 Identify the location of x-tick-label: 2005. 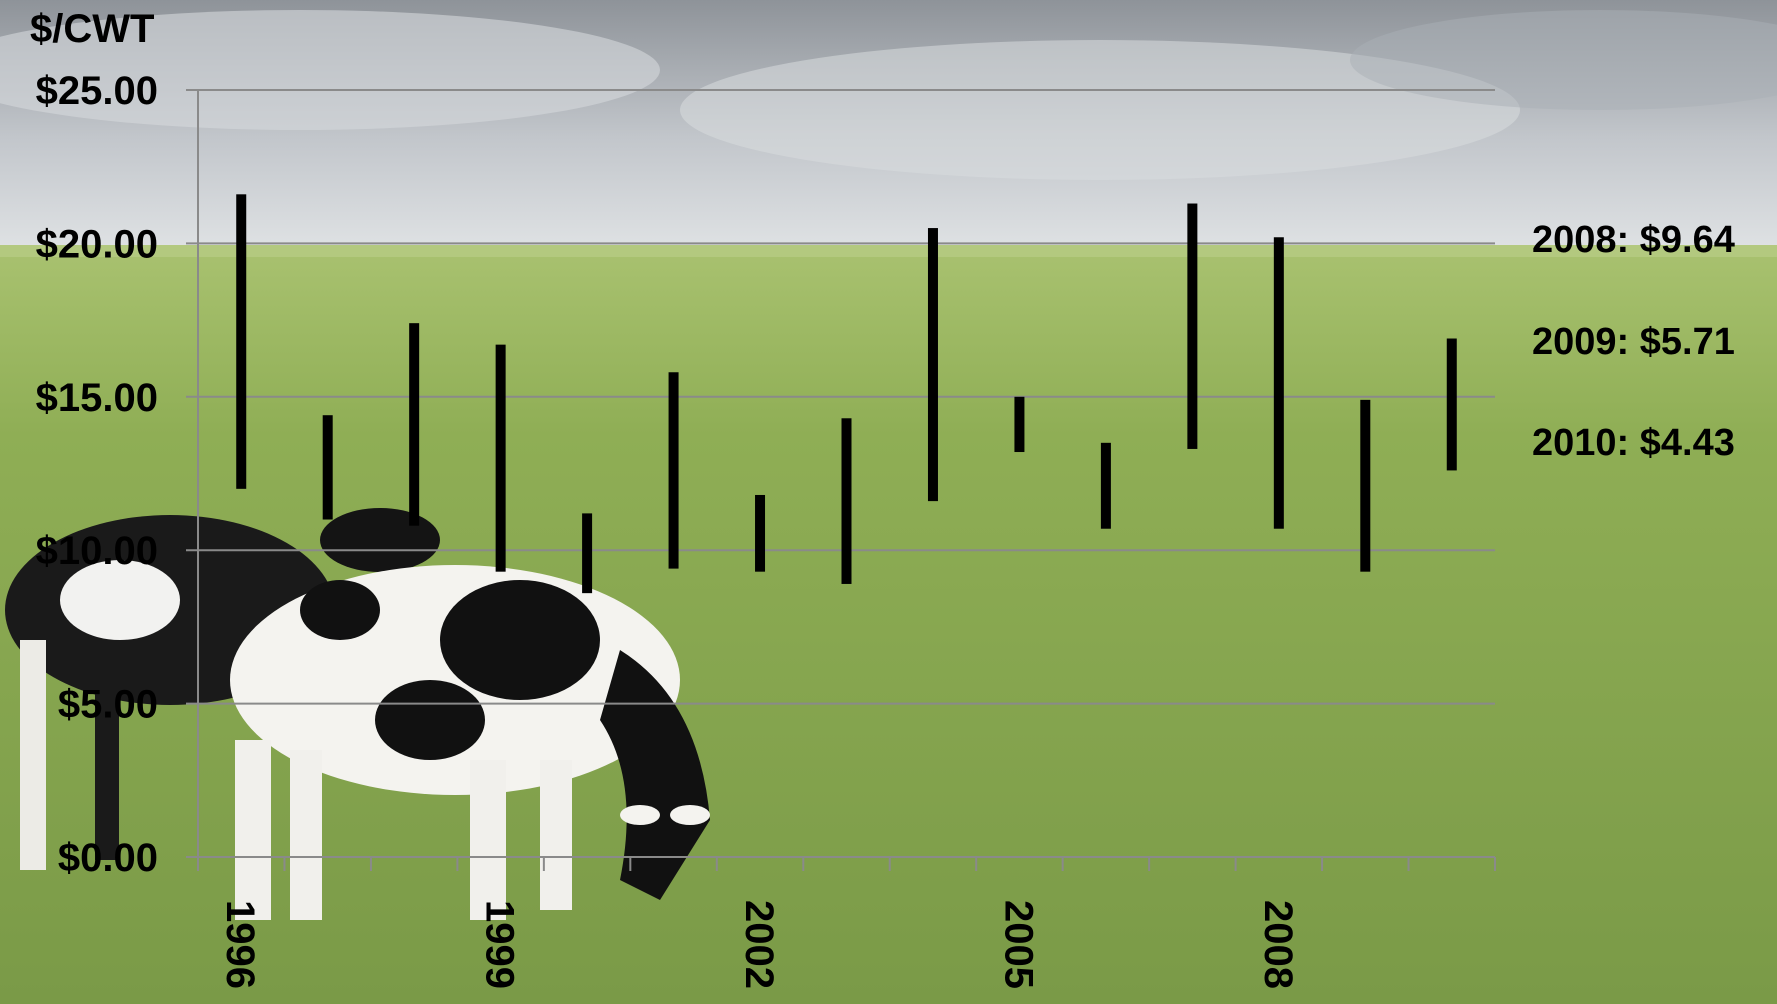
(1018, 944).